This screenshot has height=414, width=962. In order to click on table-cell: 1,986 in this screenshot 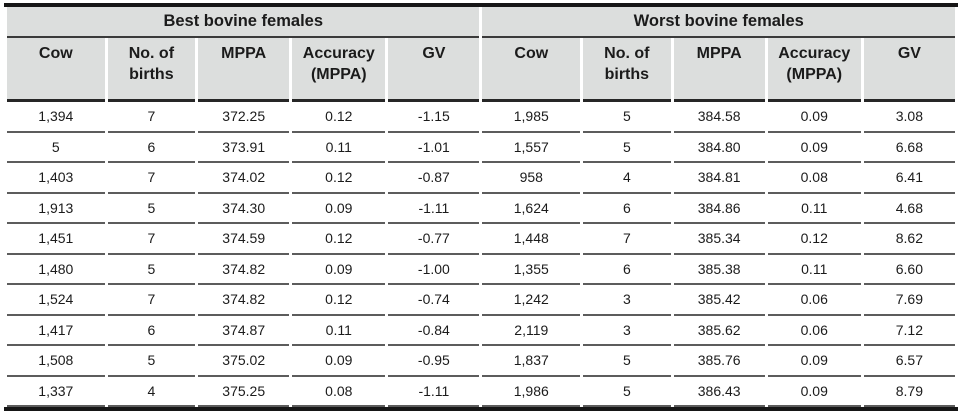, I will do `click(531, 392)`.